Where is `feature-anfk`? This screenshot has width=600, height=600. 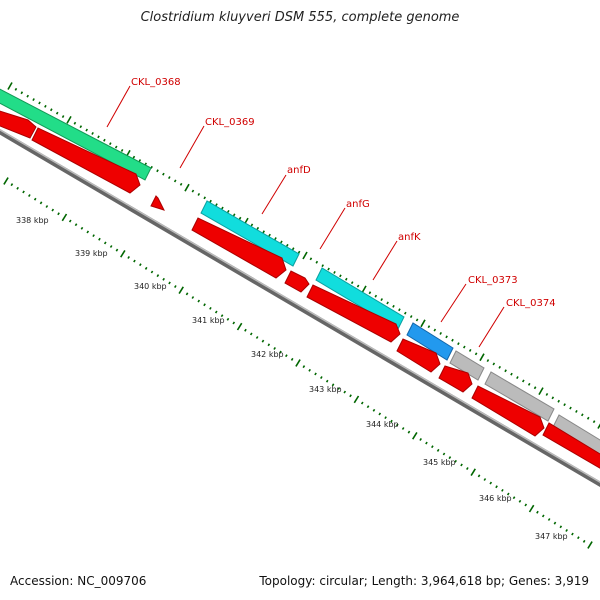 feature-anfk is located at coordinates (430, 341).